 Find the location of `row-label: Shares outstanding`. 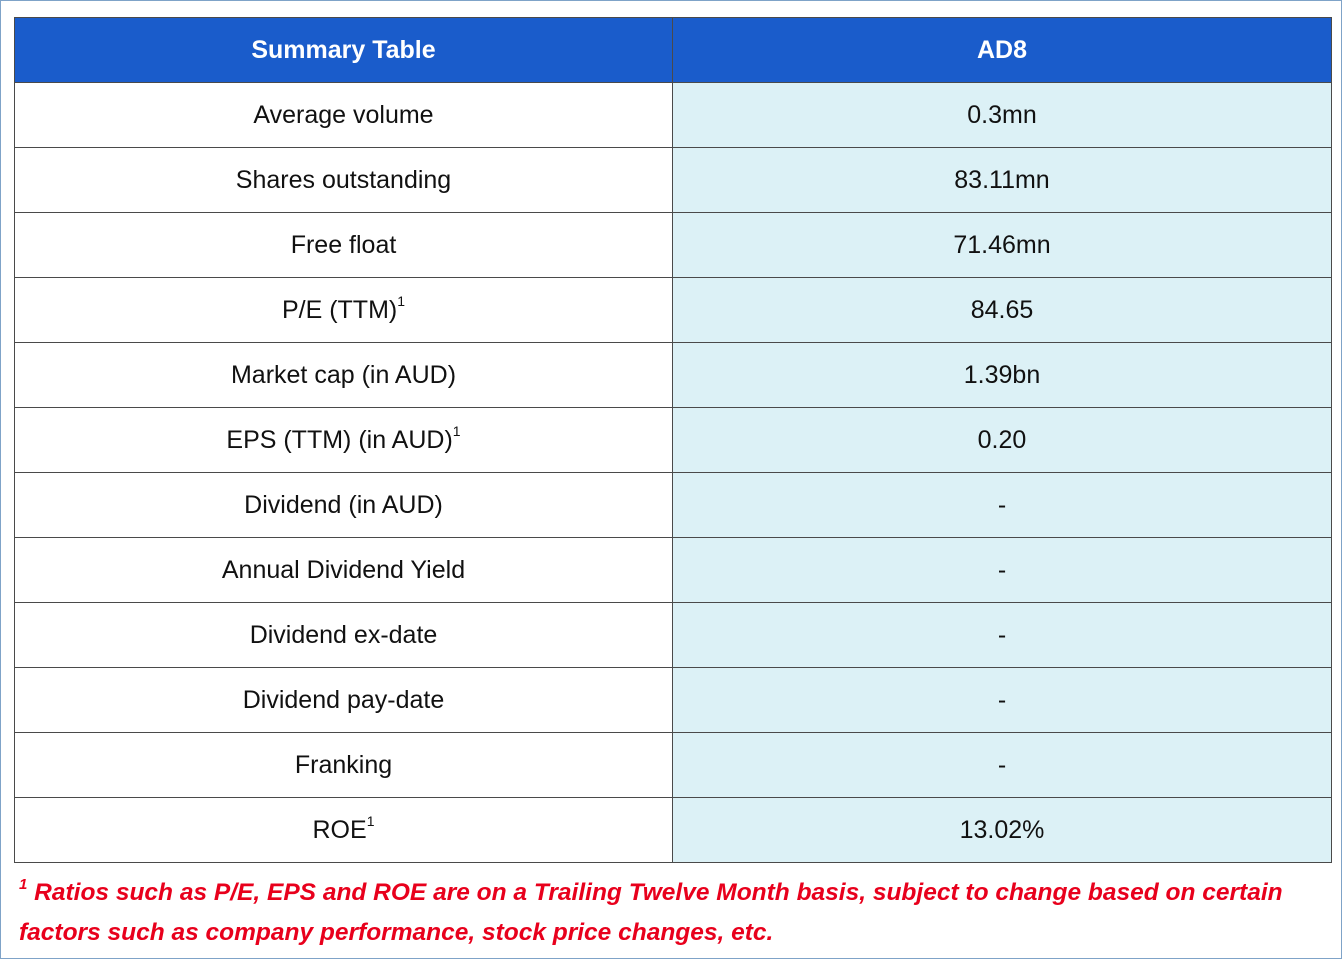

row-label: Shares outstanding is located at coordinates (343, 179).